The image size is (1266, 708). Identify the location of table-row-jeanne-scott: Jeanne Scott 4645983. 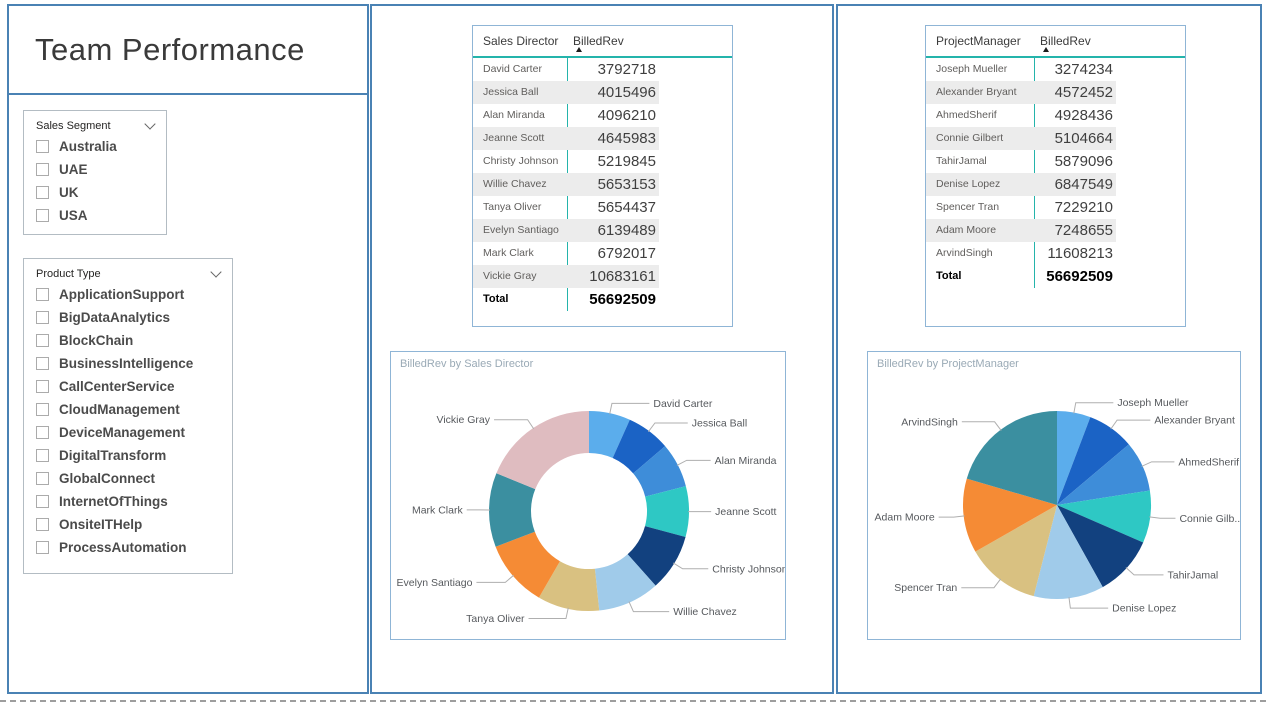
(566, 138).